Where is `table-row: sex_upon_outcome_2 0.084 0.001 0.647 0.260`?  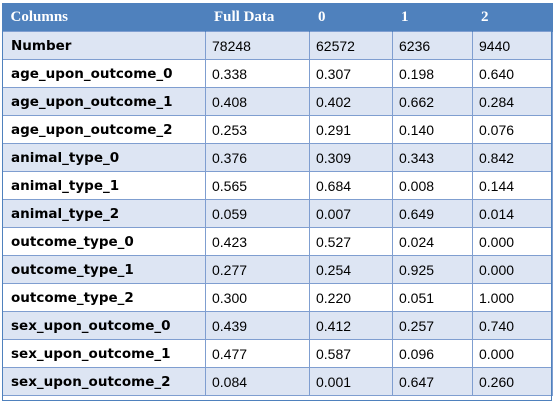 table-row: sex_upon_outcome_2 0.084 0.001 0.647 0.260 is located at coordinates (277, 381).